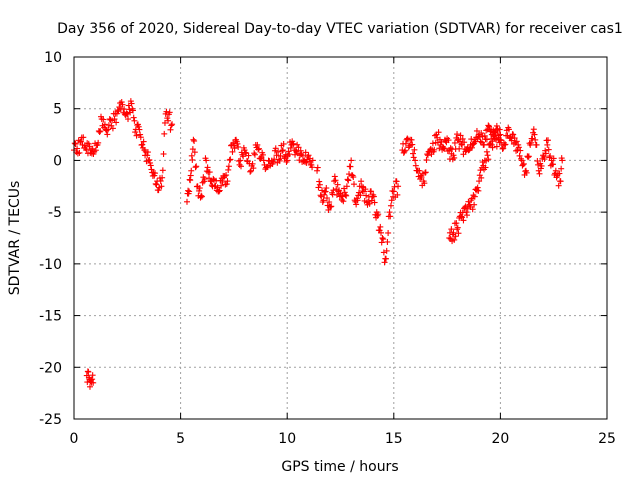  Describe the element at coordinates (287, 439) in the screenshot. I see `x-tick-label: 10` at that location.